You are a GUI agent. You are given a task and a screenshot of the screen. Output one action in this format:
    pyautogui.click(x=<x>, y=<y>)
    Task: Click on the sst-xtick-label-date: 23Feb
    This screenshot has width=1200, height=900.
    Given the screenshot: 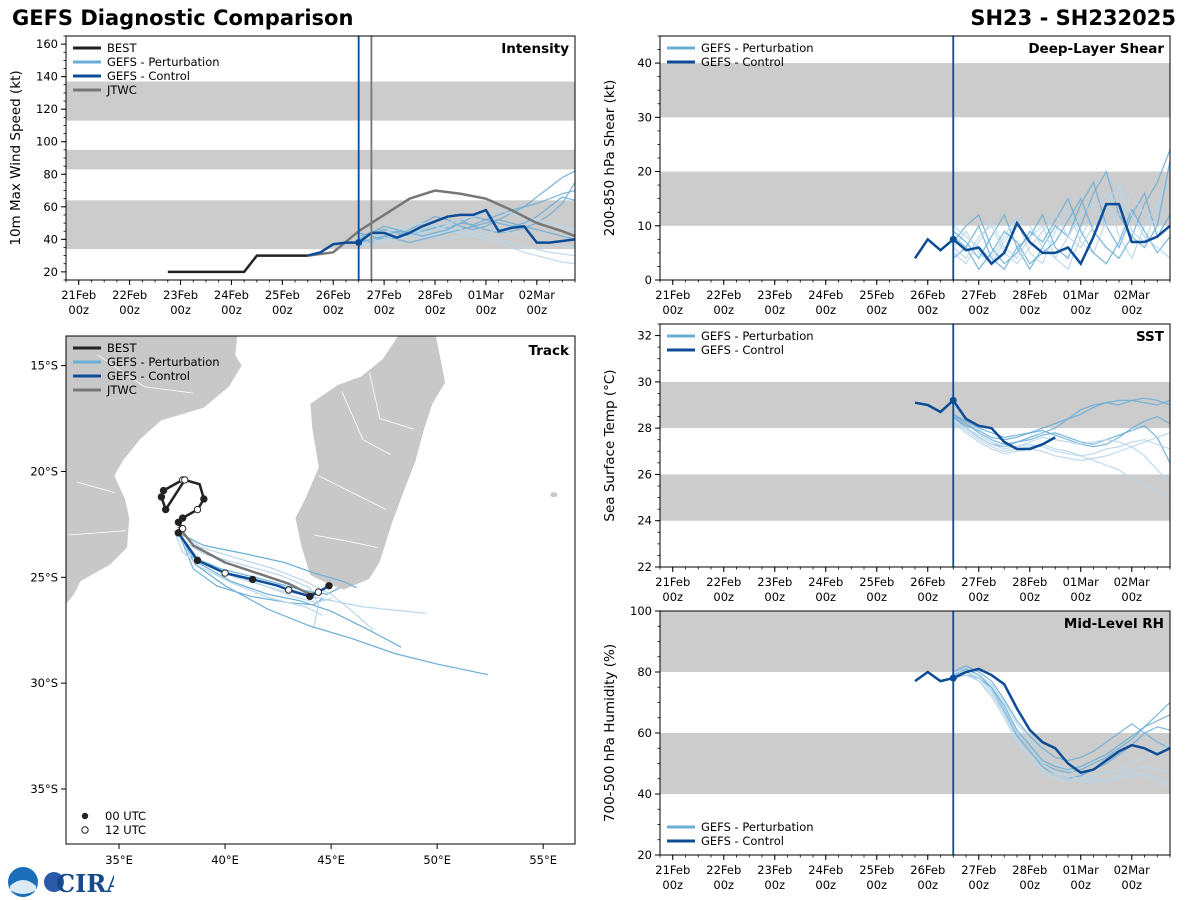 What is the action you would take?
    pyautogui.click(x=774, y=582)
    